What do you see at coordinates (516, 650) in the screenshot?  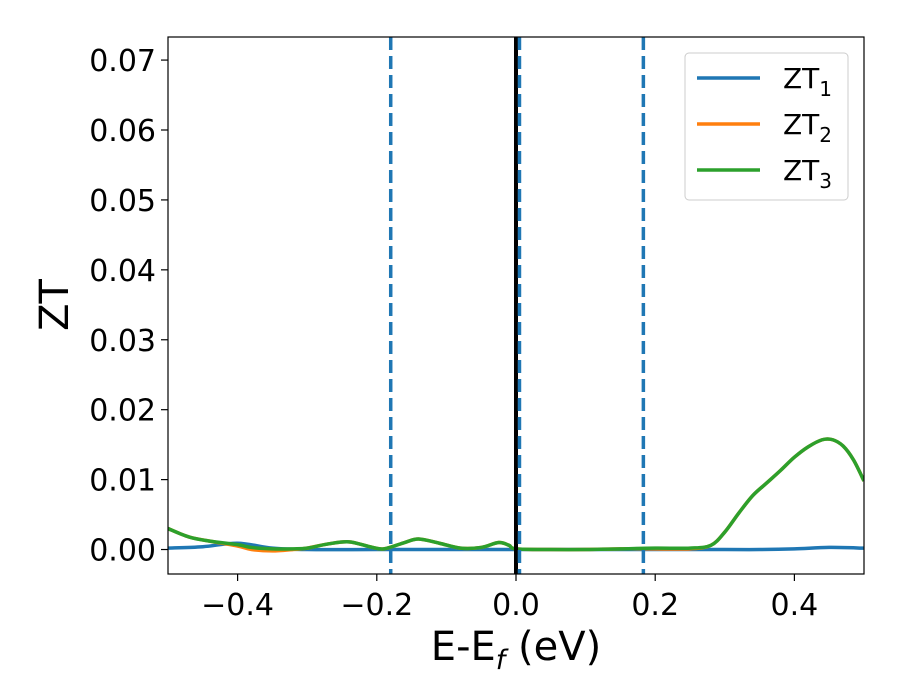 I see `x-axis-title: E-Ef (eV)` at bounding box center [516, 650].